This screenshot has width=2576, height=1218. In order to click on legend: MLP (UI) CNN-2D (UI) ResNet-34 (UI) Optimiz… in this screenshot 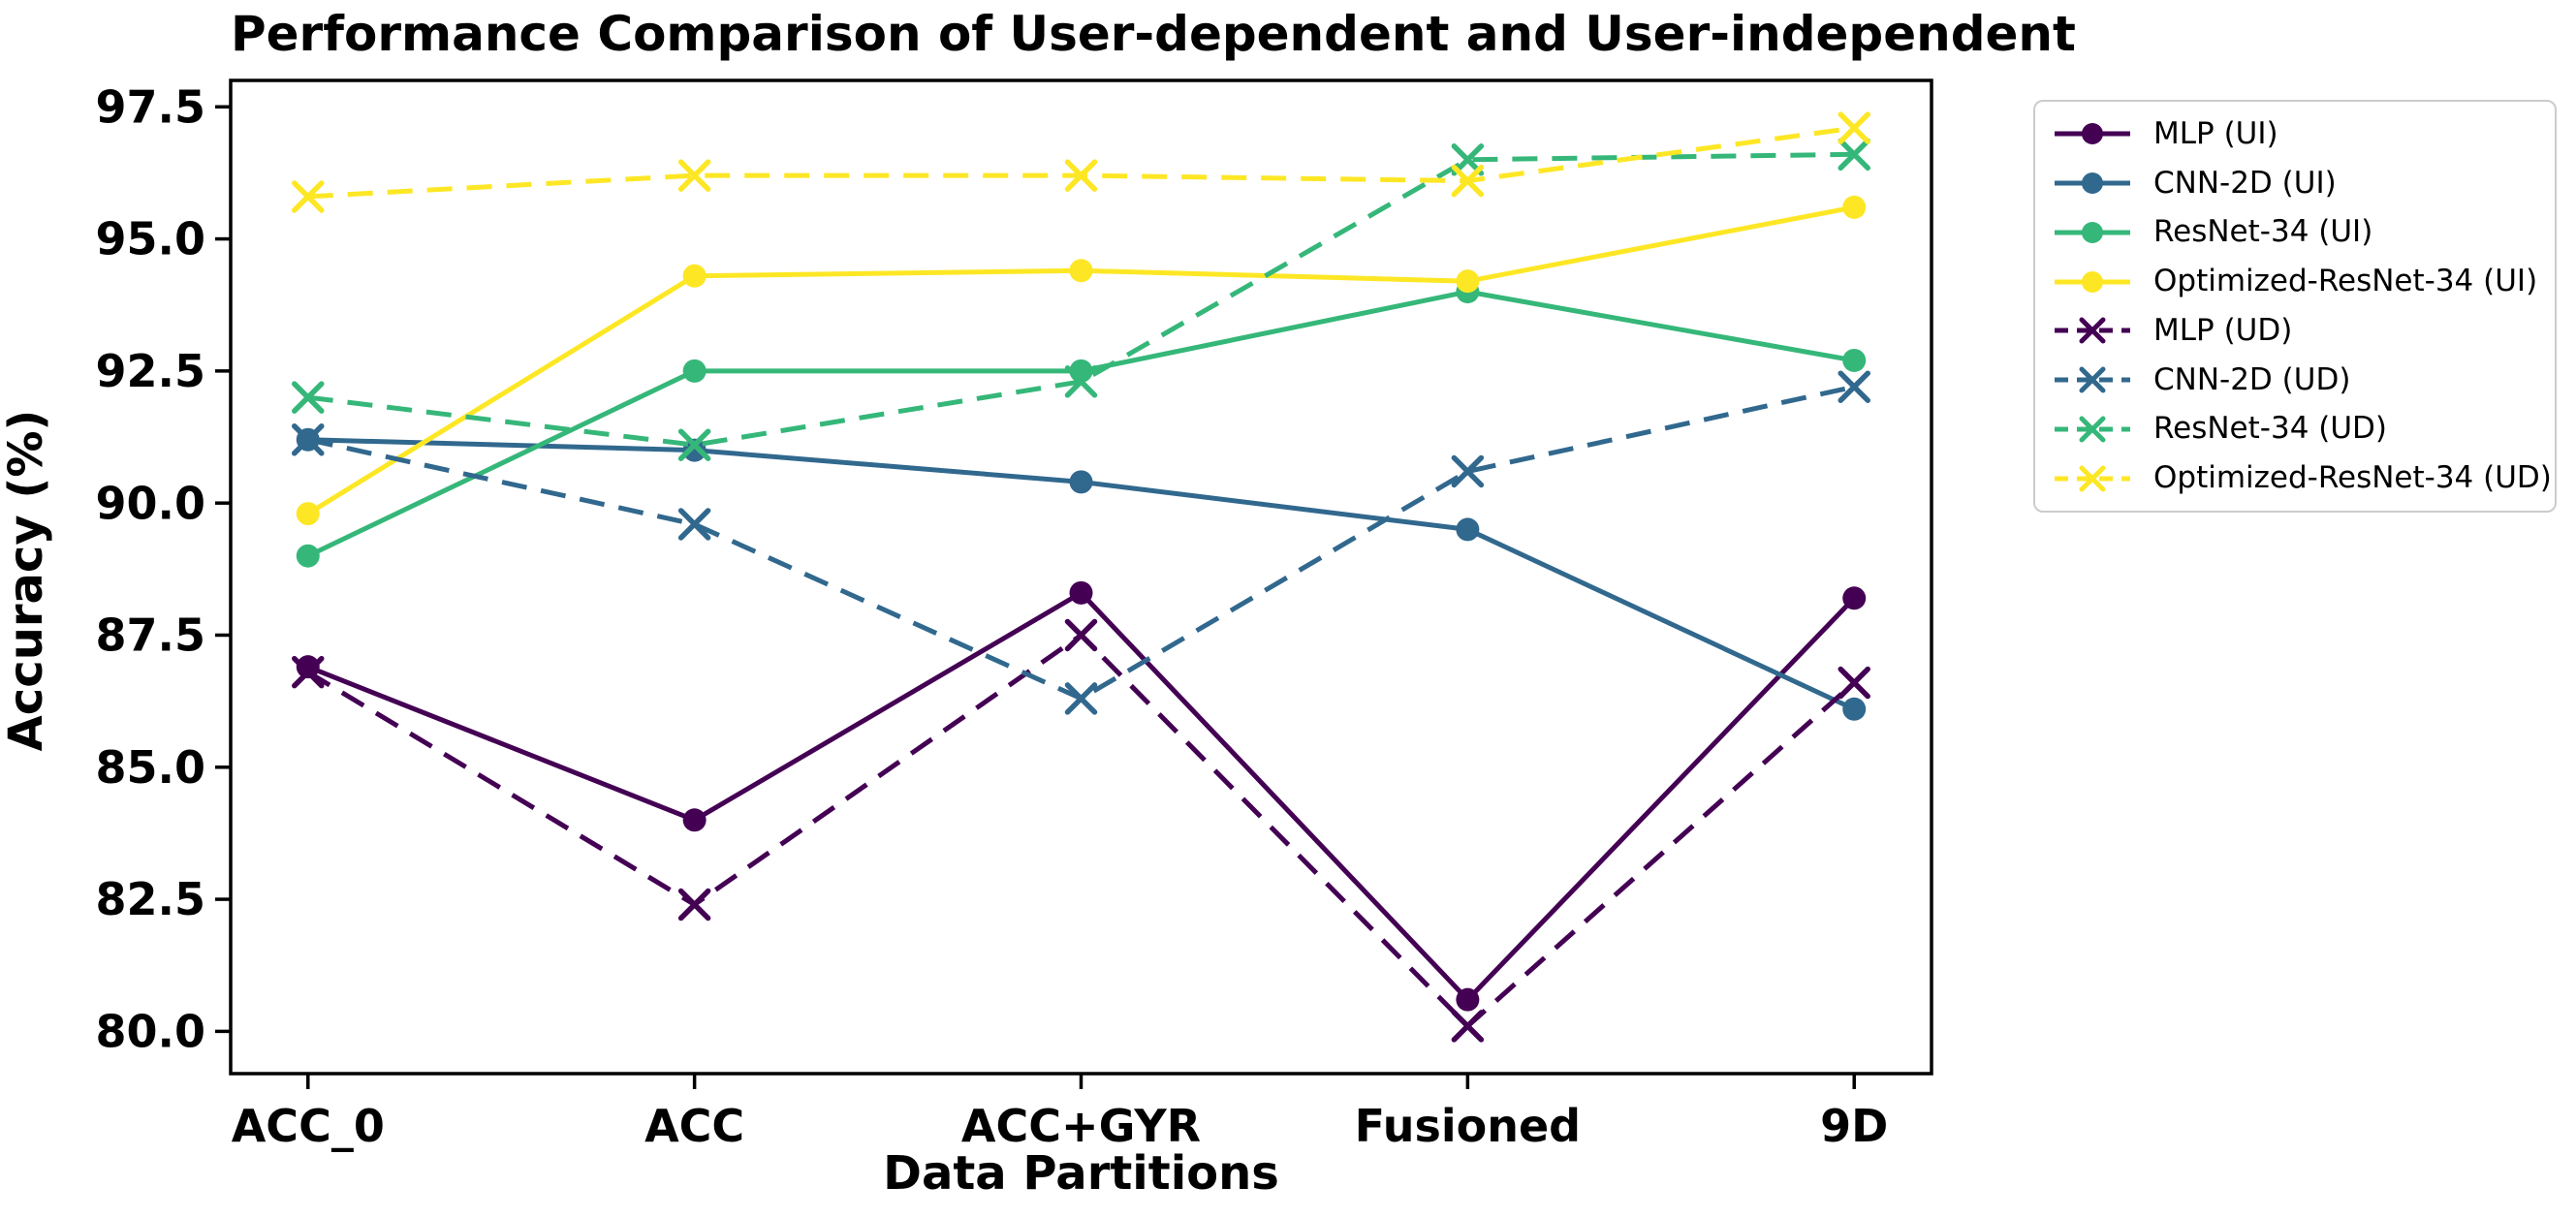, I will do `click(2295, 307)`.